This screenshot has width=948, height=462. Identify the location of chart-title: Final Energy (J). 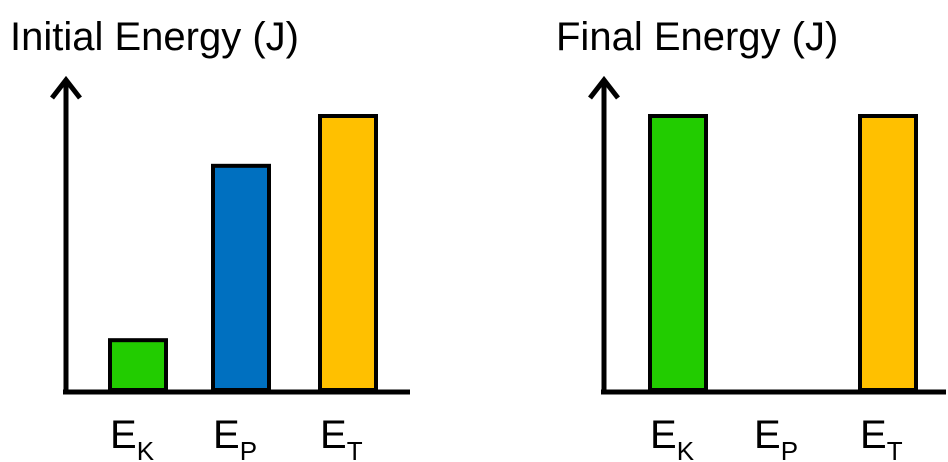
(697, 37).